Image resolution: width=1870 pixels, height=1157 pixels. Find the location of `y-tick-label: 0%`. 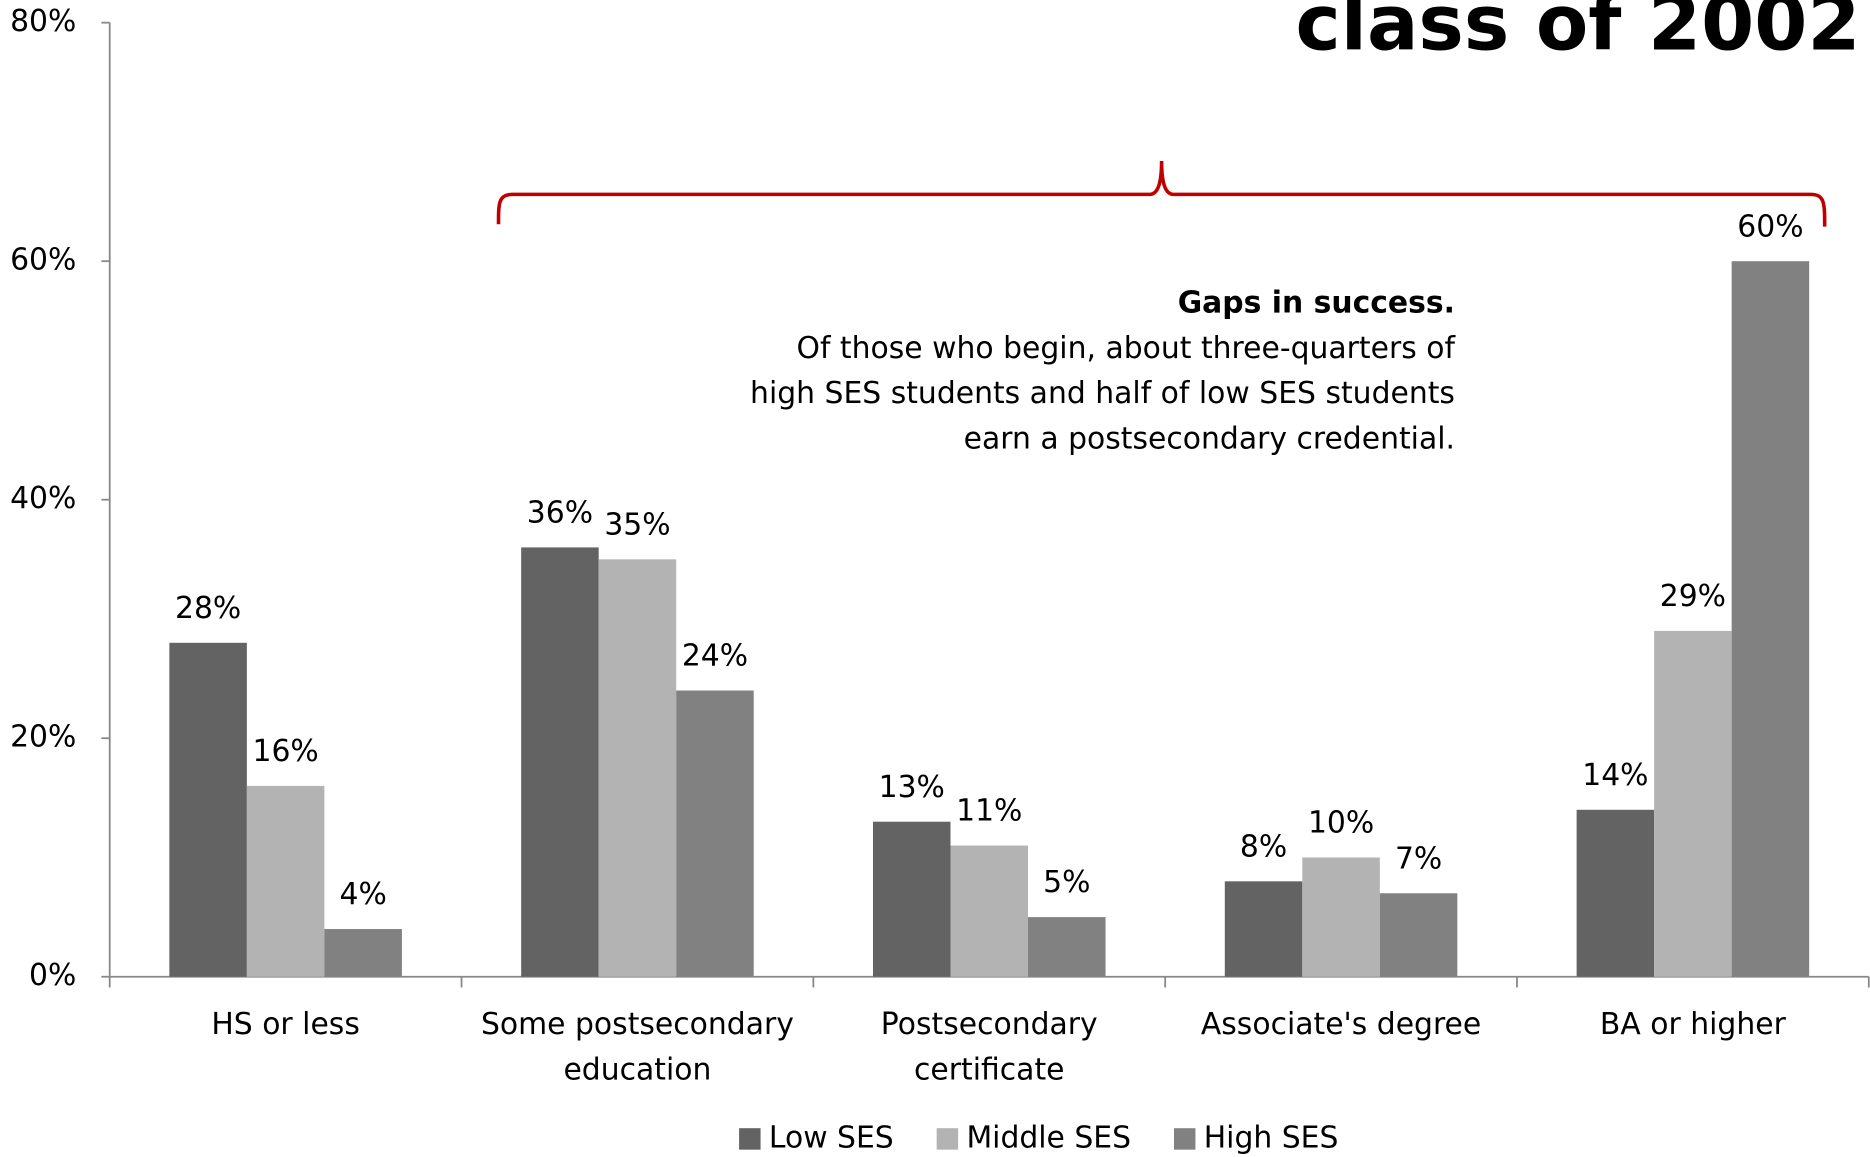

y-tick-label: 0% is located at coordinates (52, 975).